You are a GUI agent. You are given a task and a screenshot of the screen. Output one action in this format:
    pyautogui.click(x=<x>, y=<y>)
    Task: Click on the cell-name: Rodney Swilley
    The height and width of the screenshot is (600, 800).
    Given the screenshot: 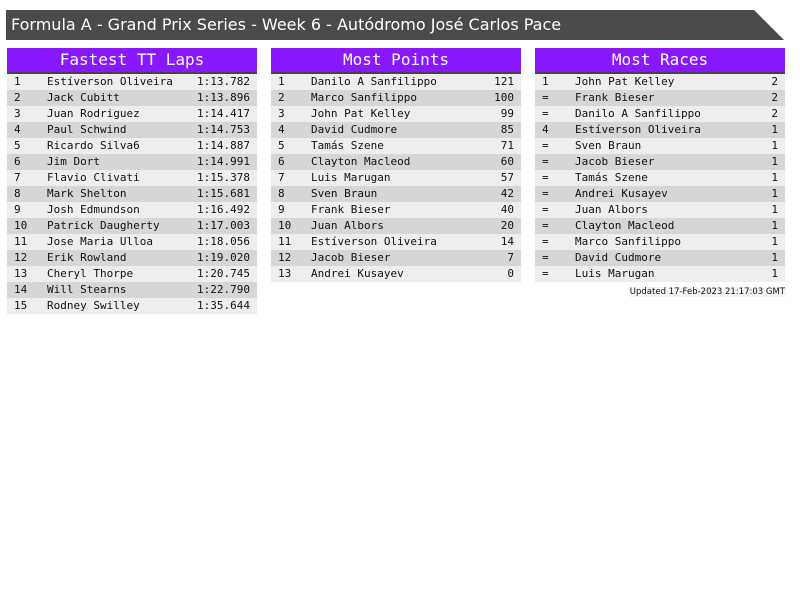 What is the action you would take?
    pyautogui.click(x=93, y=305)
    